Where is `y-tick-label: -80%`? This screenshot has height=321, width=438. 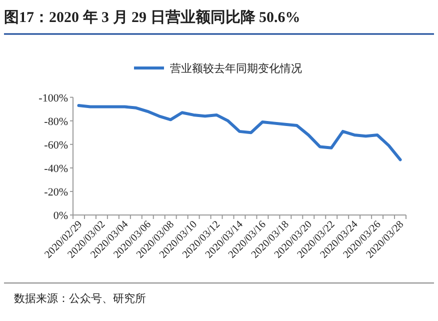 y-tick-label: -80% is located at coordinates (56, 122).